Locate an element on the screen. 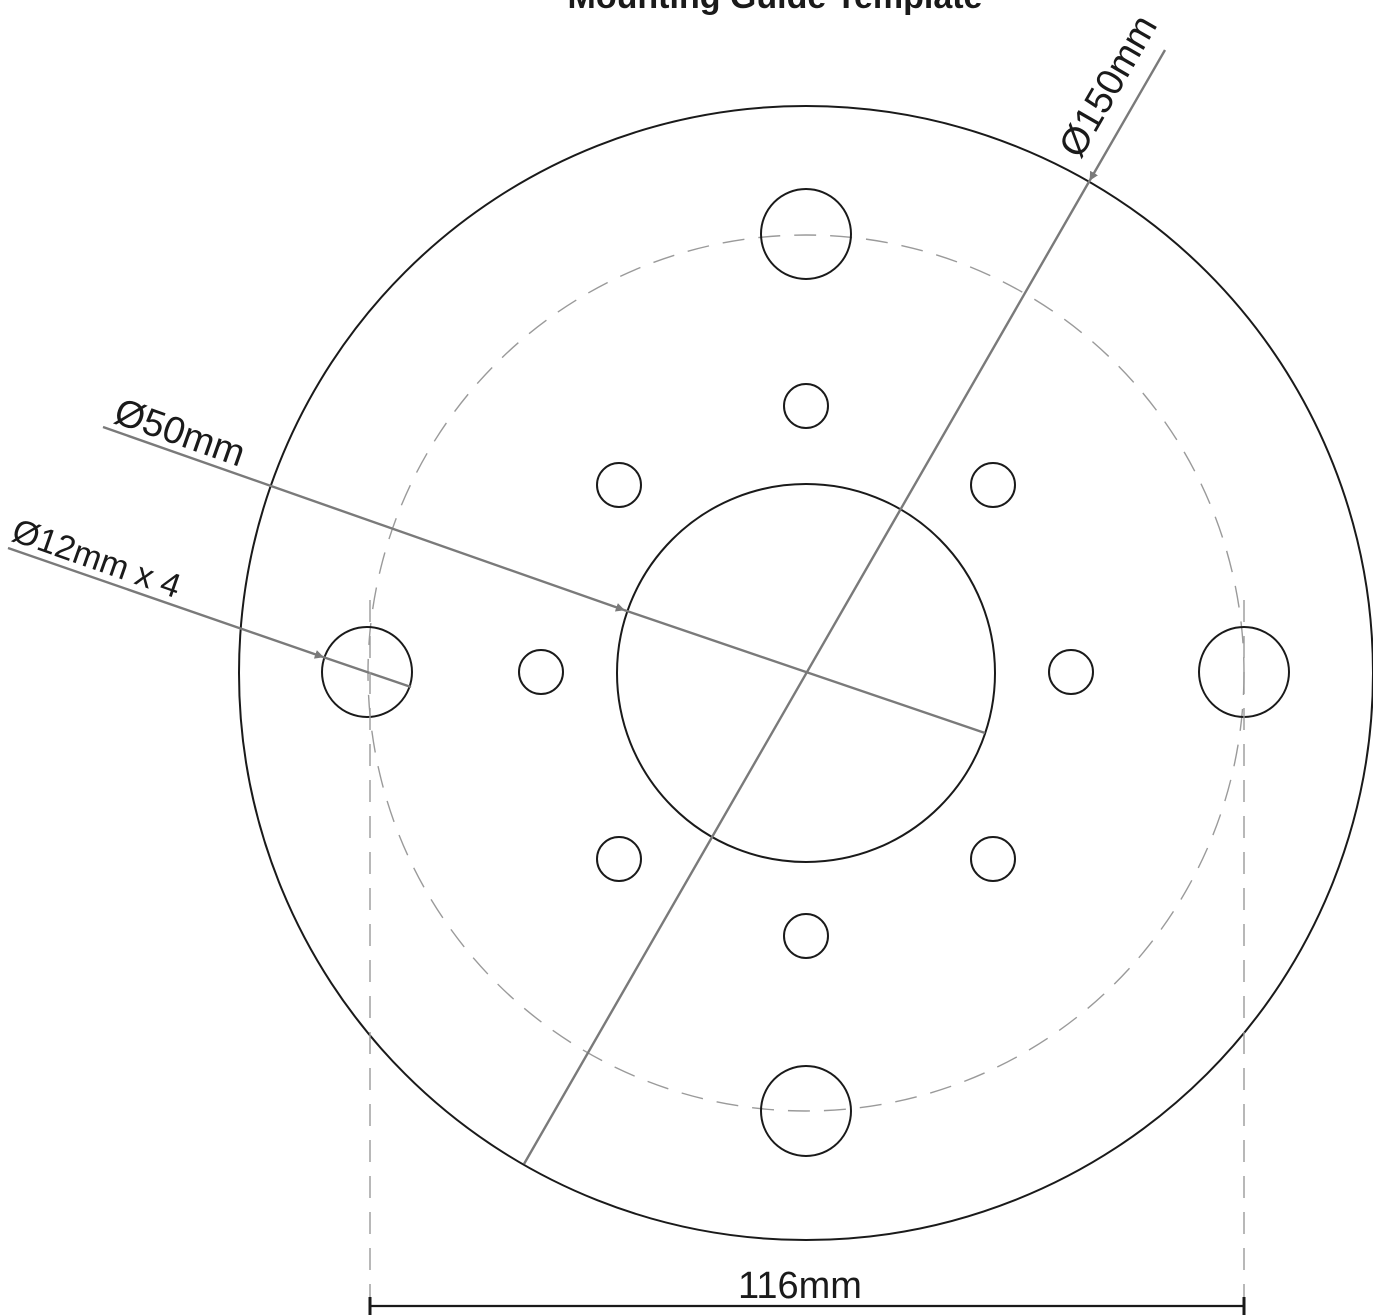 The width and height of the screenshot is (1373, 1316). page-title: Mounting Guide Template is located at coordinates (775, 8).